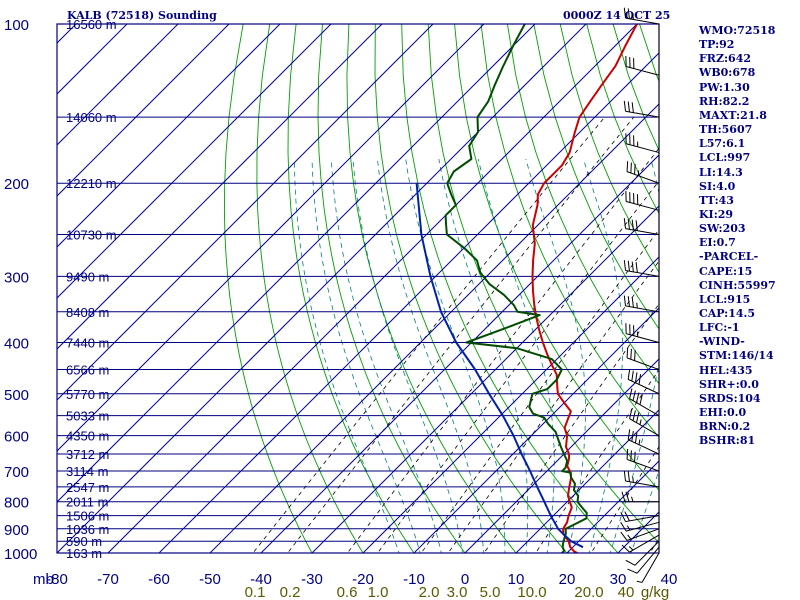 The width and height of the screenshot is (800, 600). Describe the element at coordinates (725, 158) in the screenshot. I see `stat-item: LCL:997` at that location.